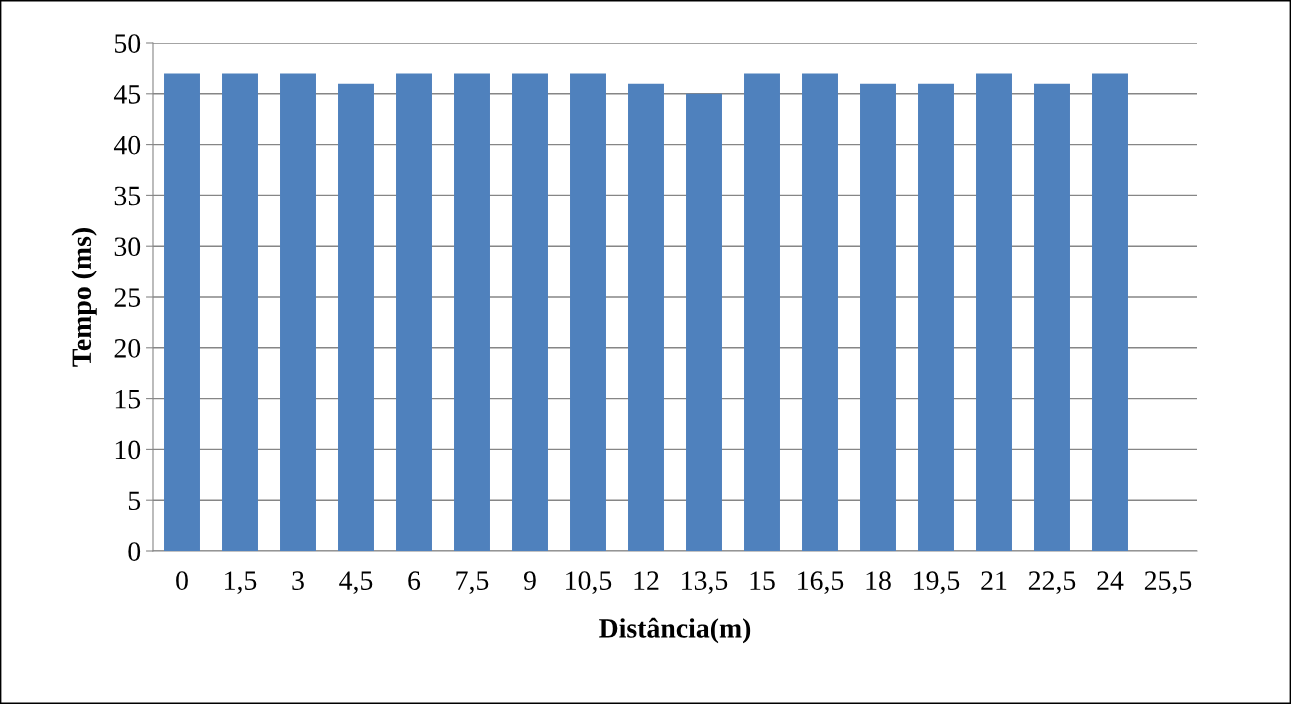  I want to click on y-tick-label: 25, so click(127, 297).